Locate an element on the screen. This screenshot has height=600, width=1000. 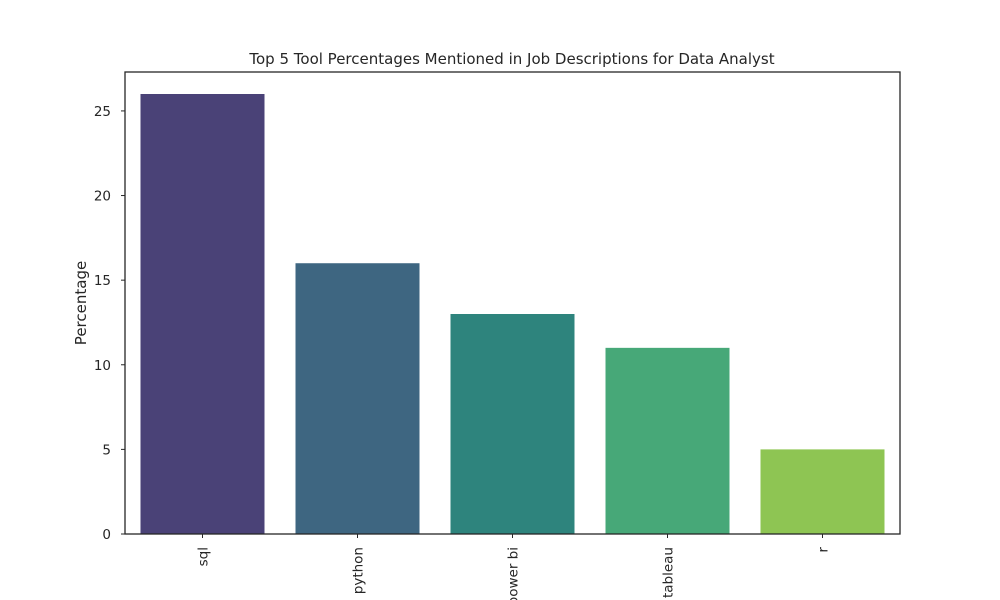
bar-power-bi is located at coordinates (512, 424).